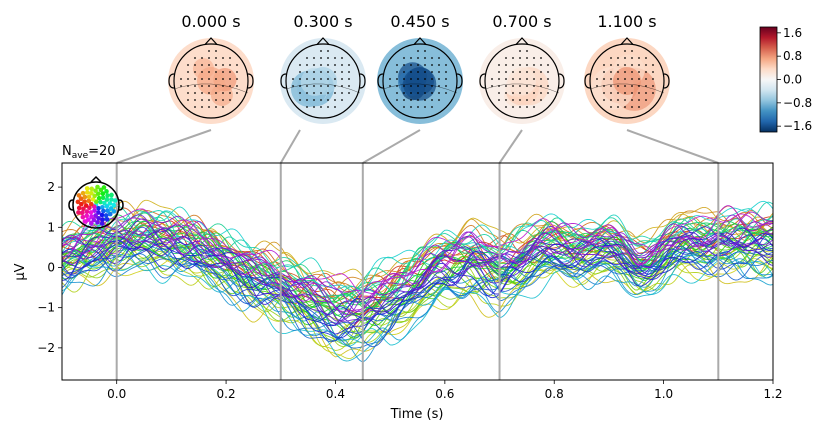 The height and width of the screenshot is (436, 831). What do you see at coordinates (210, 21) in the screenshot?
I see `topomap-title: 0.000 s` at bounding box center [210, 21].